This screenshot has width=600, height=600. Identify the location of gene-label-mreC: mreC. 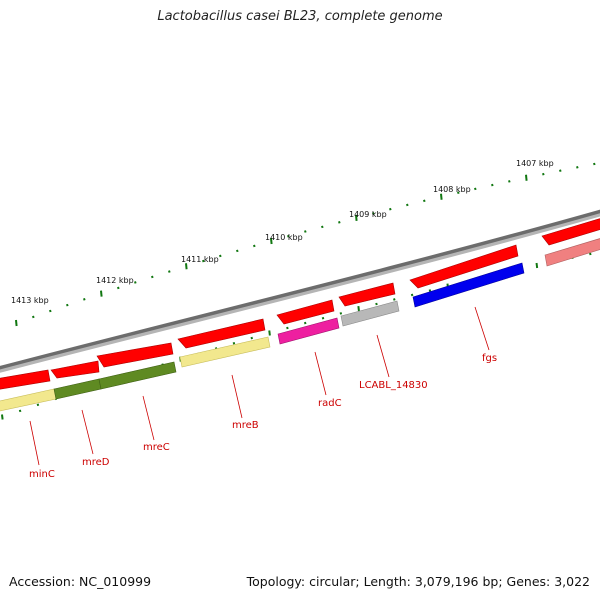
(156, 447).